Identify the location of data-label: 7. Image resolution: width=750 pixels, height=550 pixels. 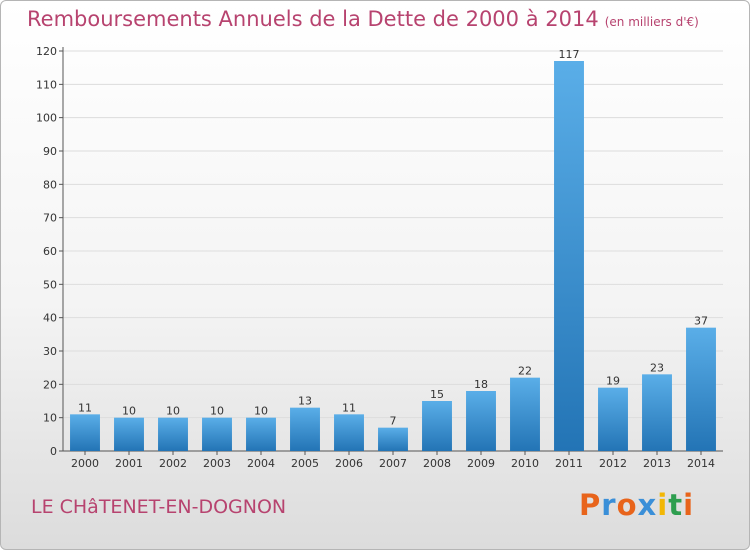
(393, 421).